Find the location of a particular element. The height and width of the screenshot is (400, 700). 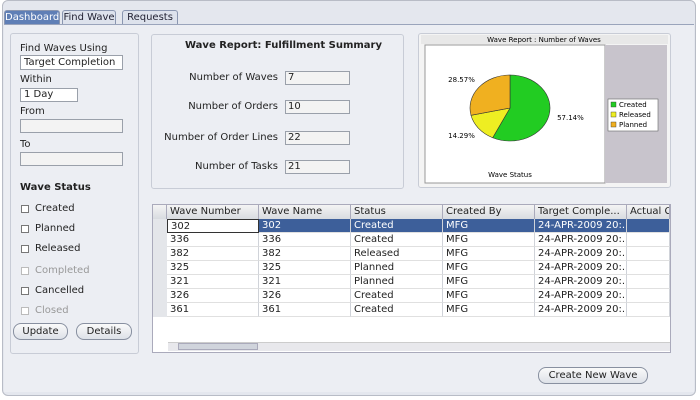

search-panel is located at coordinates (74, 193).